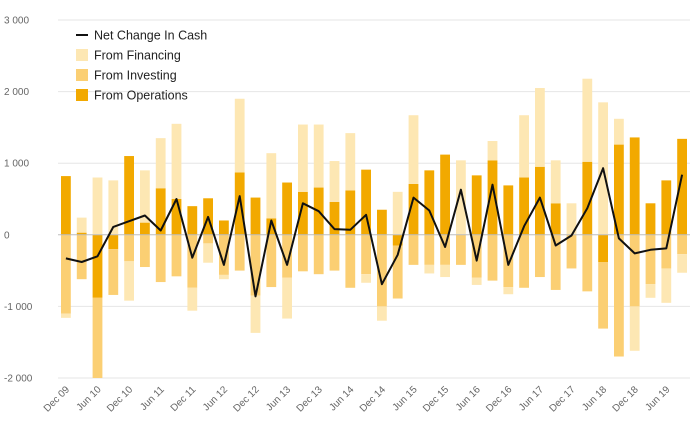 The height and width of the screenshot is (433, 700). I want to click on x-tick-label: Dec 12, so click(246, 399).